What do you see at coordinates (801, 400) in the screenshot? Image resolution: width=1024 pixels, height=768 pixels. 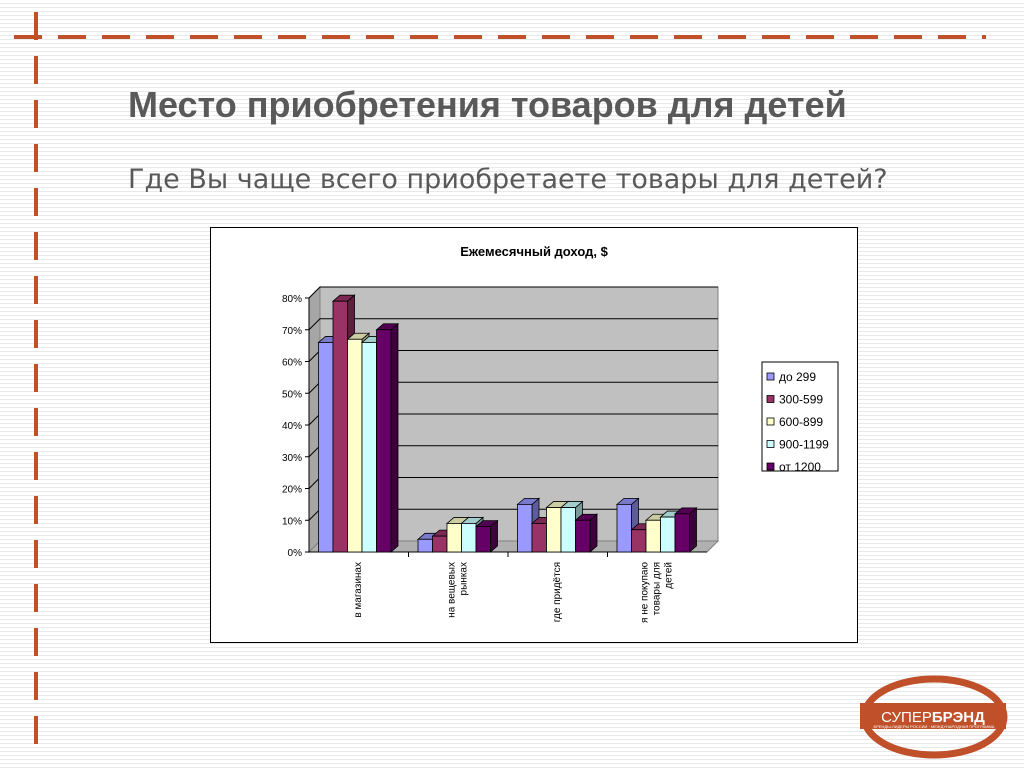 I see `legend-label: 300-599` at bounding box center [801, 400].